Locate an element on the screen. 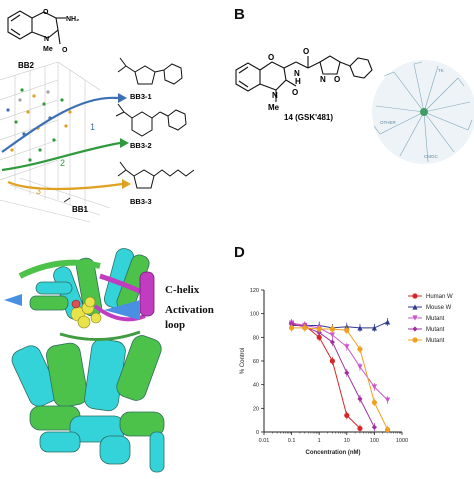 The width and height of the screenshot is (474, 479). chart-legend: Human W Mouse W Mutant Mutant Mutant is located at coordinates (430, 318).